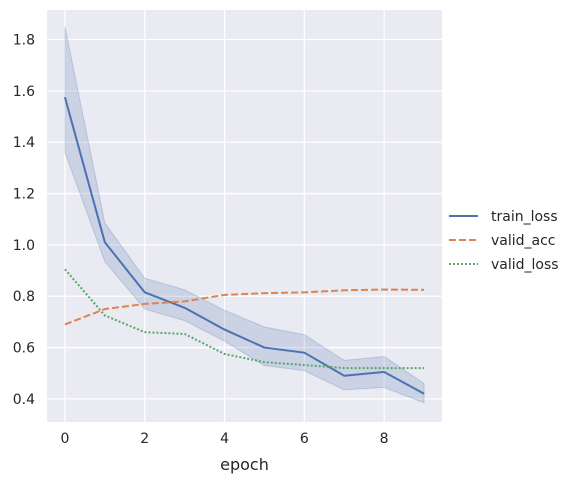 Image resolution: width=579 pixels, height=484 pixels. What do you see at coordinates (24, 349) in the screenshot?
I see `y-tick-label: 0.6` at bounding box center [24, 349].